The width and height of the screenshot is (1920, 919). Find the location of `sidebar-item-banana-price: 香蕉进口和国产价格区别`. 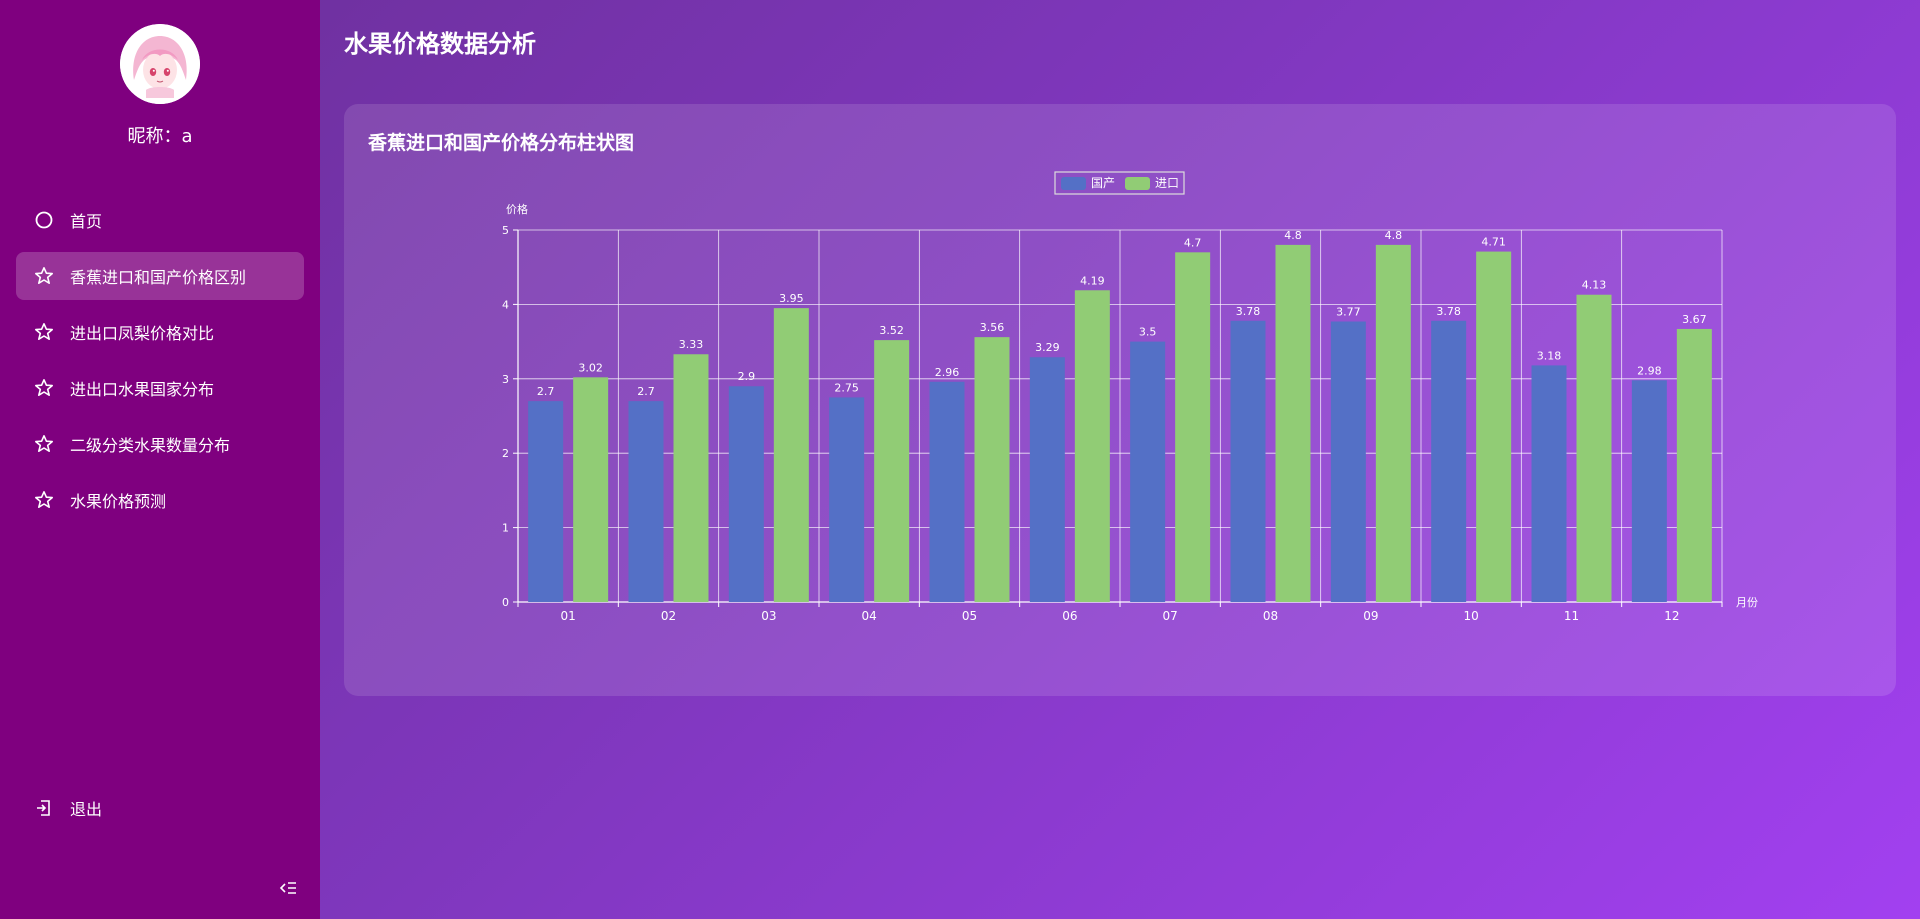

sidebar-item-banana-price: 香蕉进口和国产价格区别 is located at coordinates (160, 276).